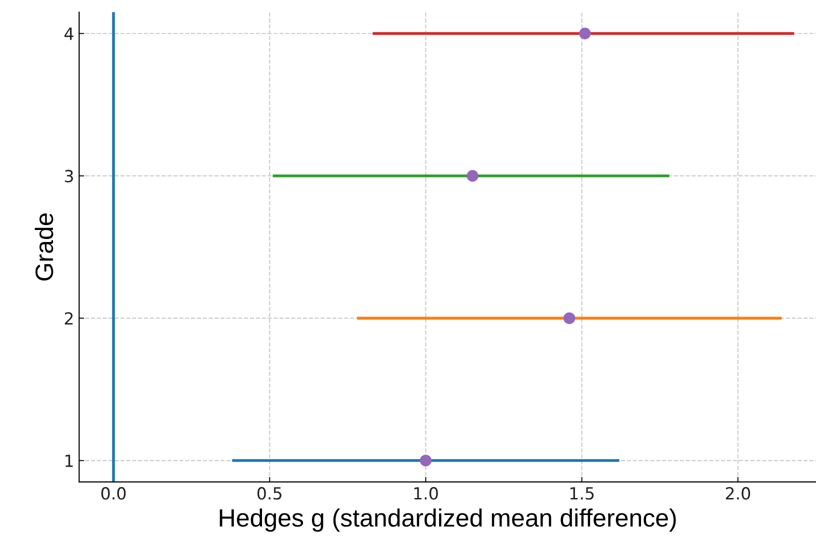 This screenshot has width=816, height=552. What do you see at coordinates (69, 460) in the screenshot?
I see `y-tick-label: 1` at bounding box center [69, 460].